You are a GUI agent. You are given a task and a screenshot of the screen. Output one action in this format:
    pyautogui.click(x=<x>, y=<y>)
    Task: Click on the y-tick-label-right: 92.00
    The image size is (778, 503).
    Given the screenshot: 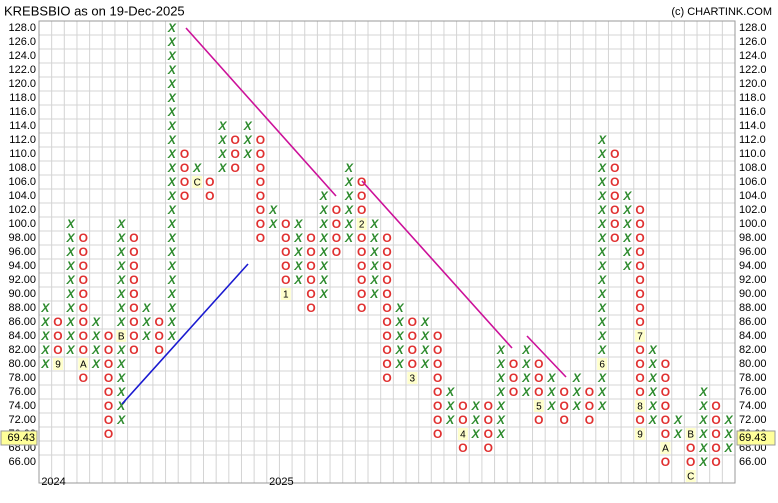 What is the action you would take?
    pyautogui.click(x=753, y=280)
    